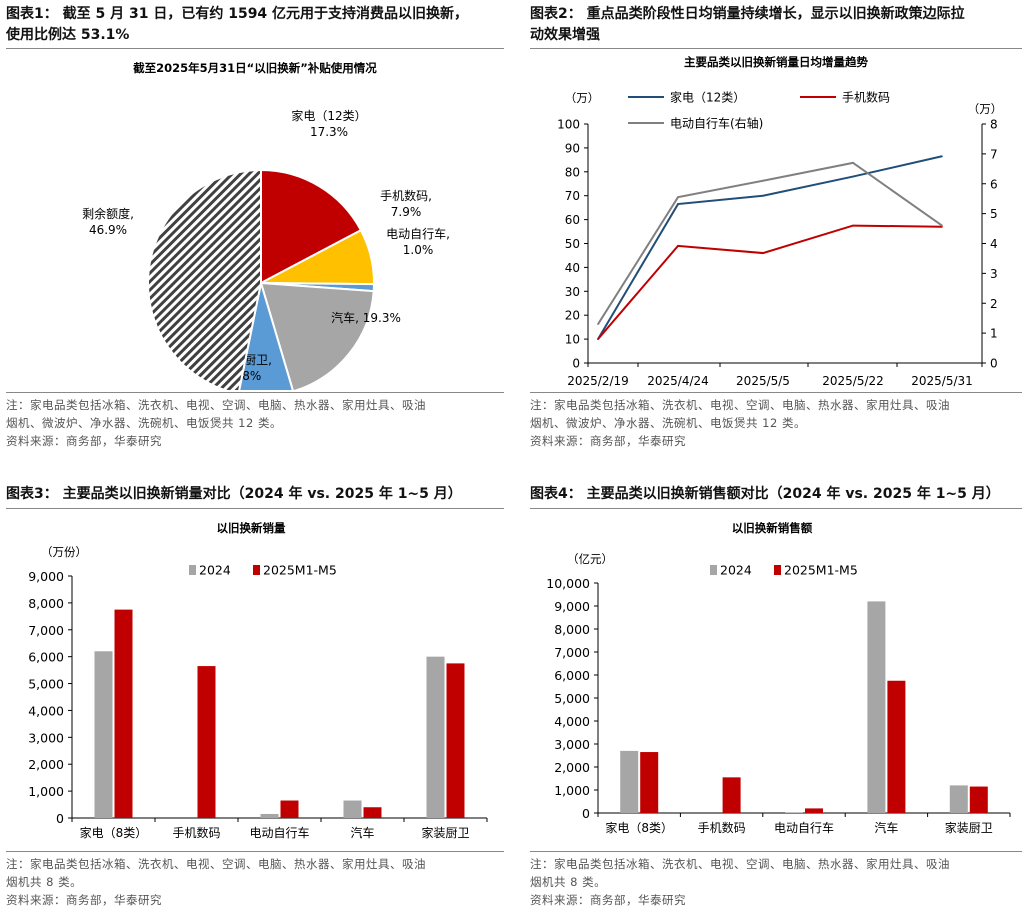 This screenshot has width=1030, height=914. I want to click on line-ylabel-left: （万）, so click(582, 98).